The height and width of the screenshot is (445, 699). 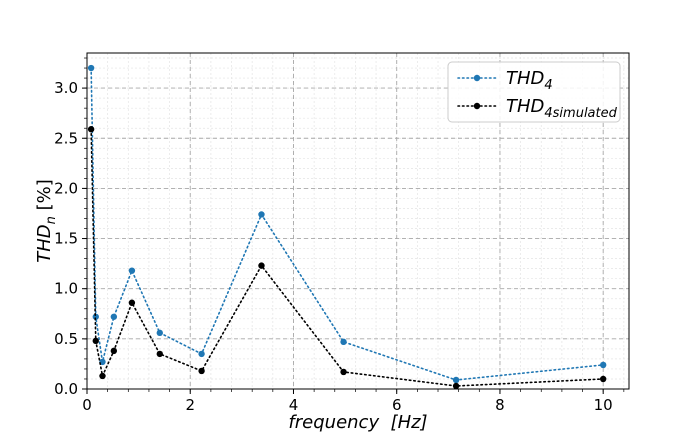 I want to click on y-tick-label: 0.0, so click(x=66, y=389).